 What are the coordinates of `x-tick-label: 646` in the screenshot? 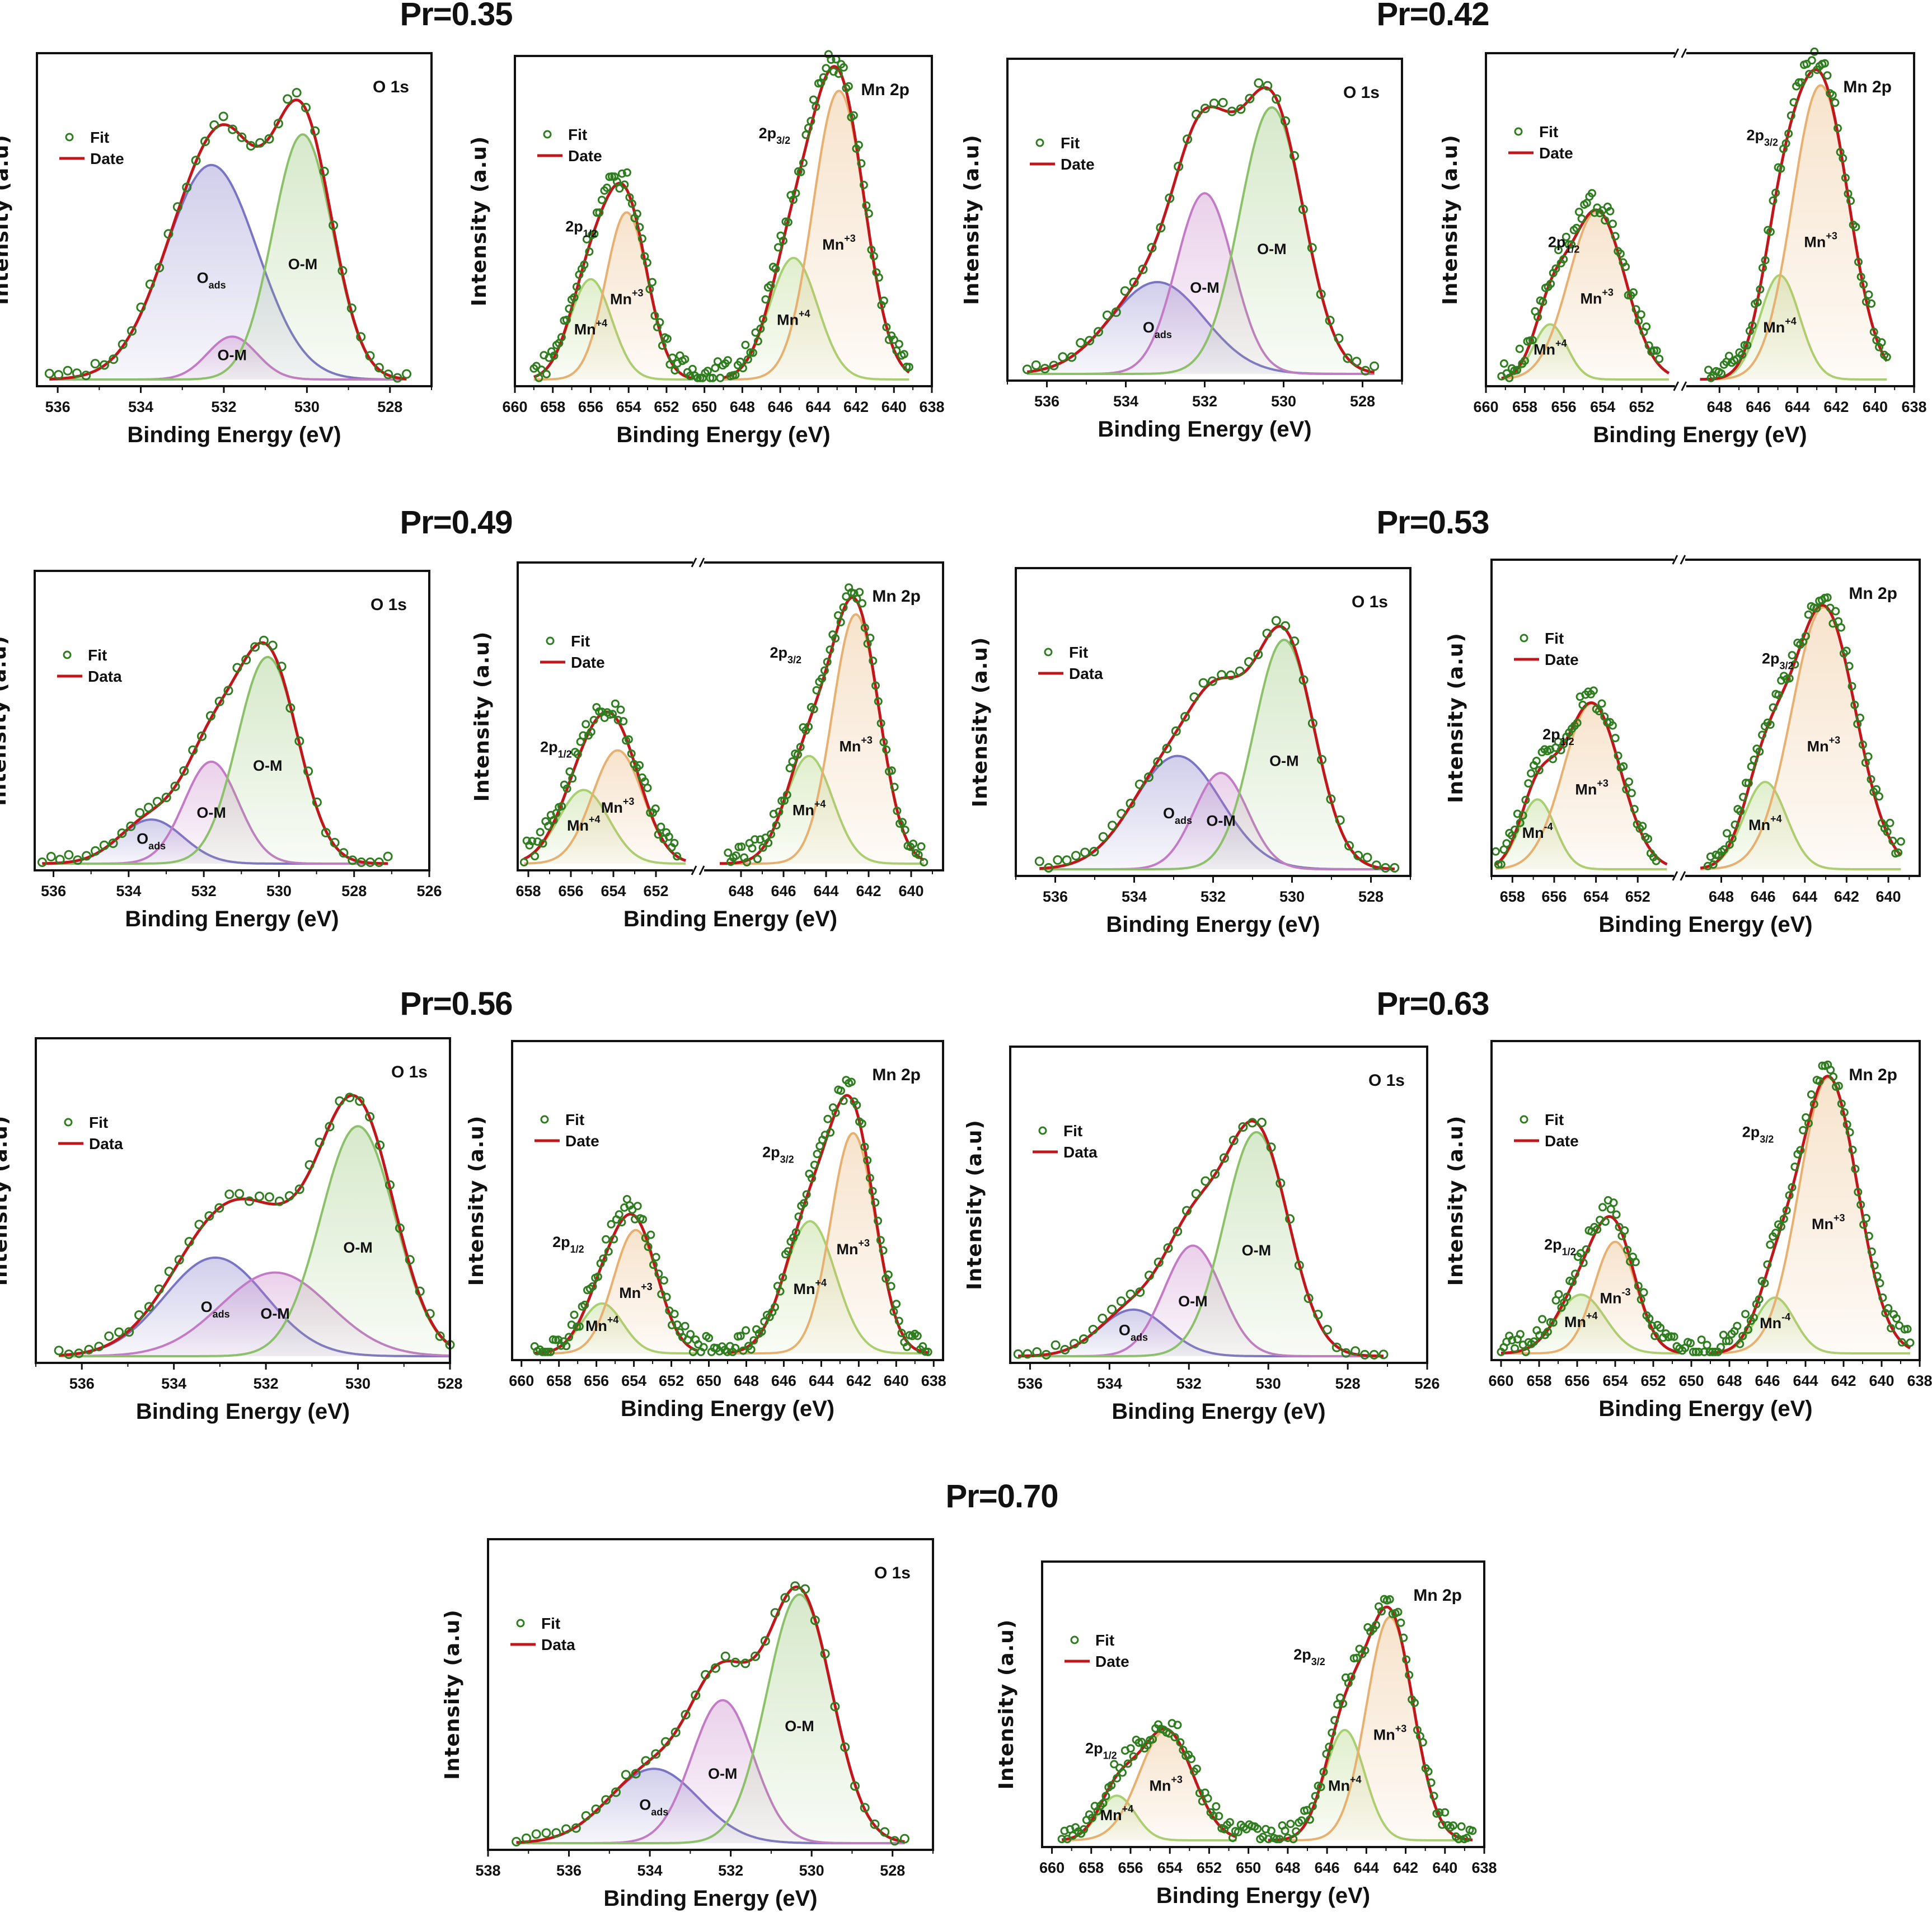 It's located at (780, 407).